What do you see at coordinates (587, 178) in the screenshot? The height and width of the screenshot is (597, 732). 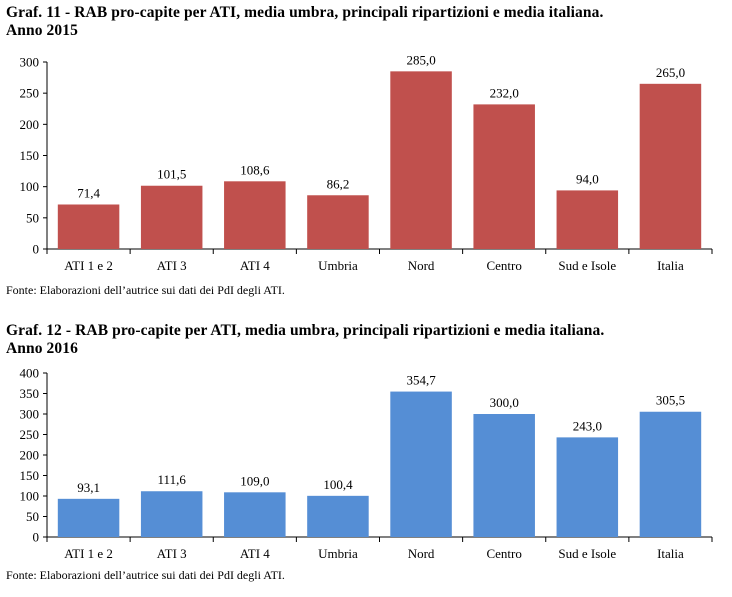 I see `value-label: 94,0` at bounding box center [587, 178].